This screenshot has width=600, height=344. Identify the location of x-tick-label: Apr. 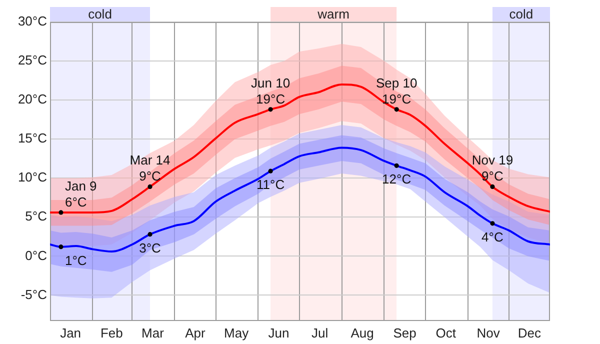
(195, 332).